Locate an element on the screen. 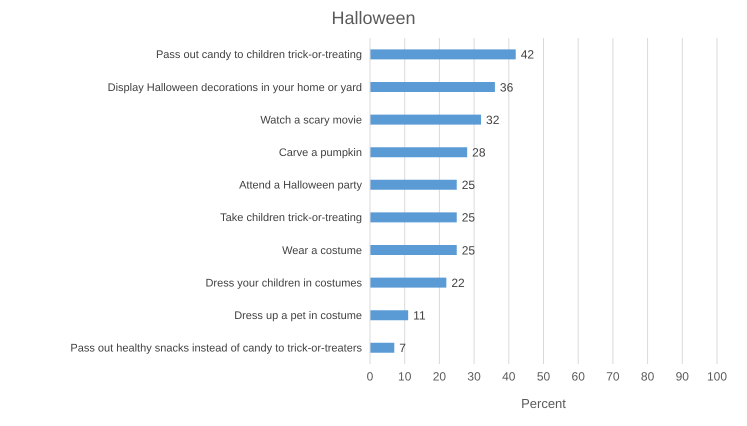 Image resolution: width=747 pixels, height=426 pixels. data-label: 36 is located at coordinates (507, 87).